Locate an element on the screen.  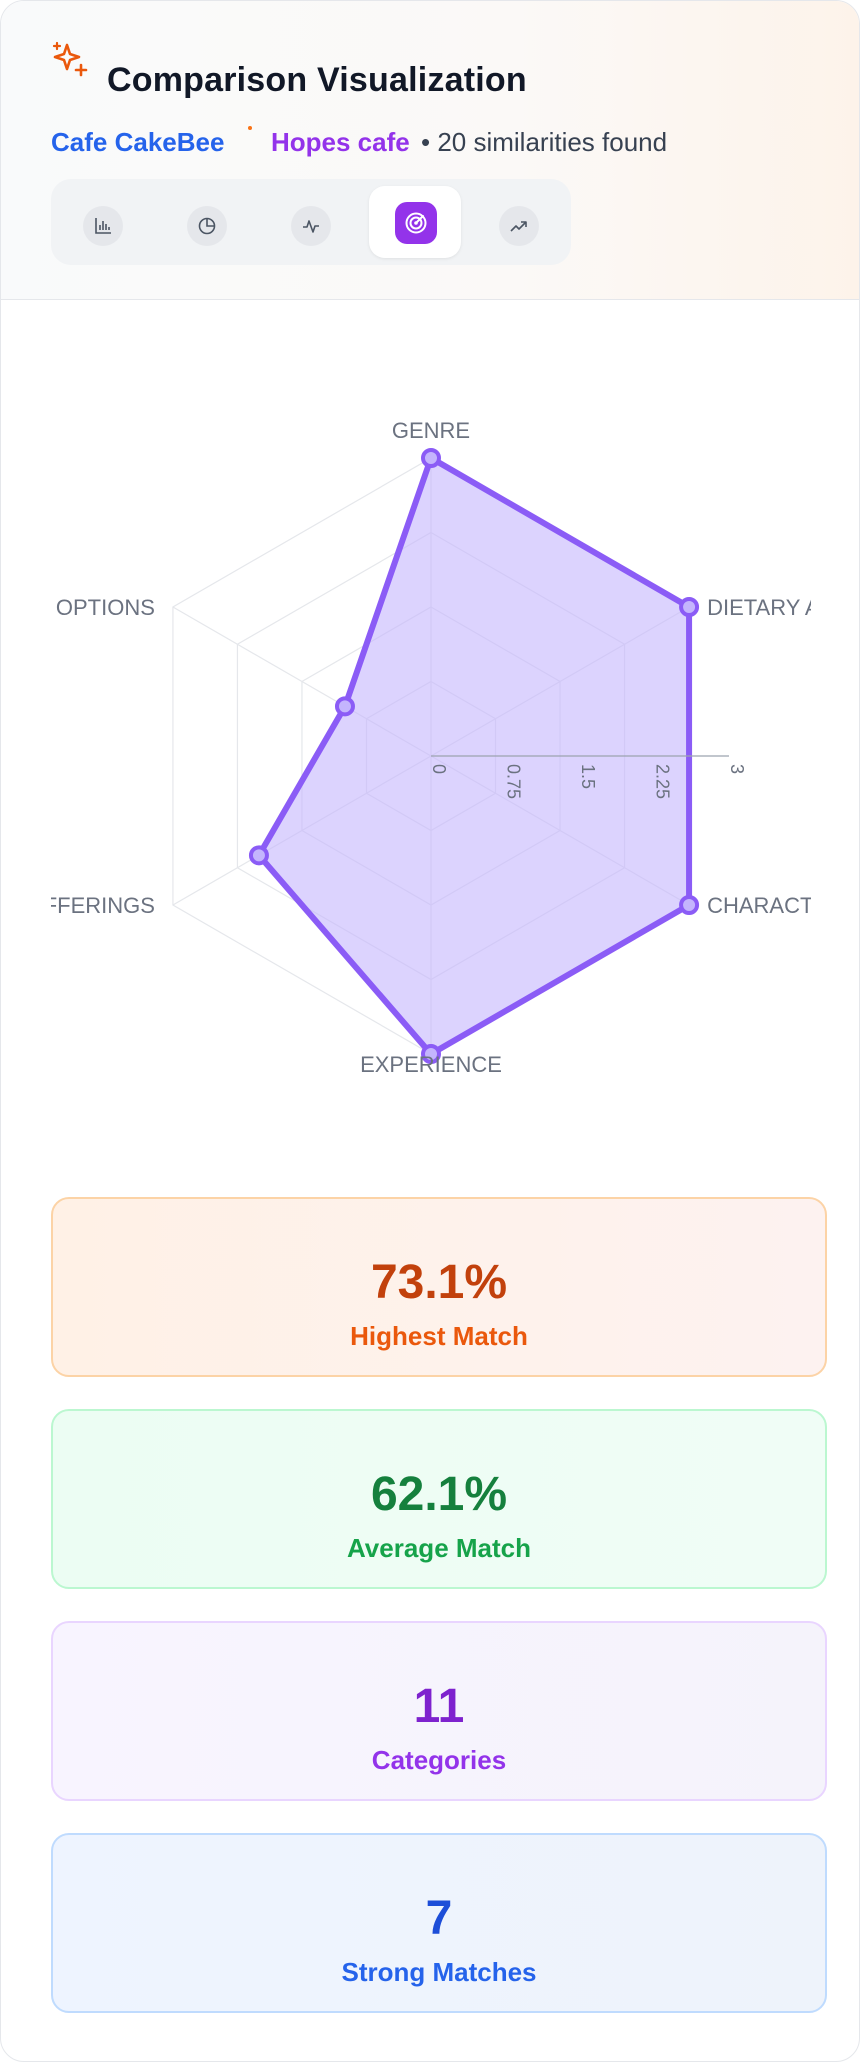
tab-trend-chart is located at coordinates (519, 226).